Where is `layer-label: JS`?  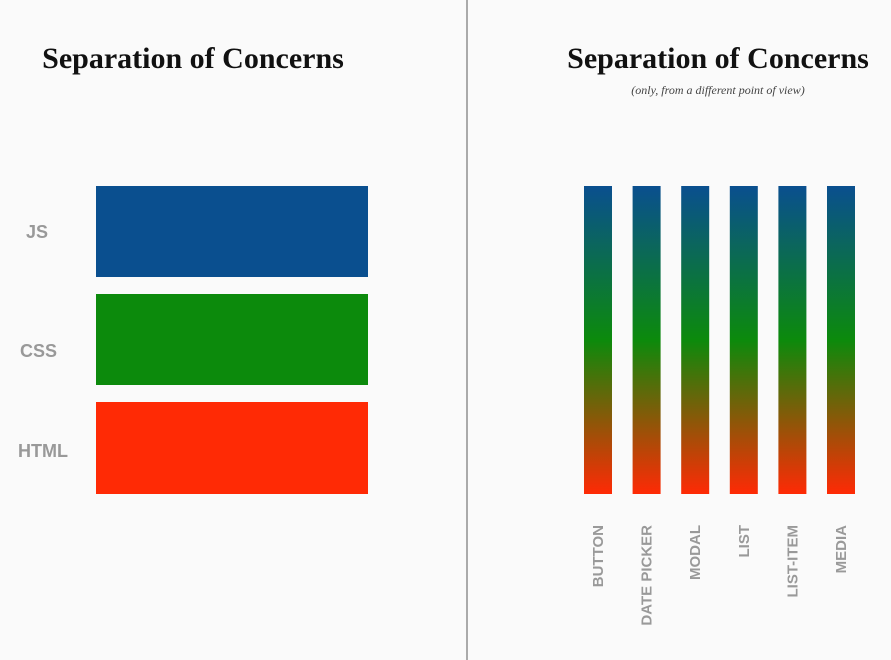 layer-label: JS is located at coordinates (37, 232).